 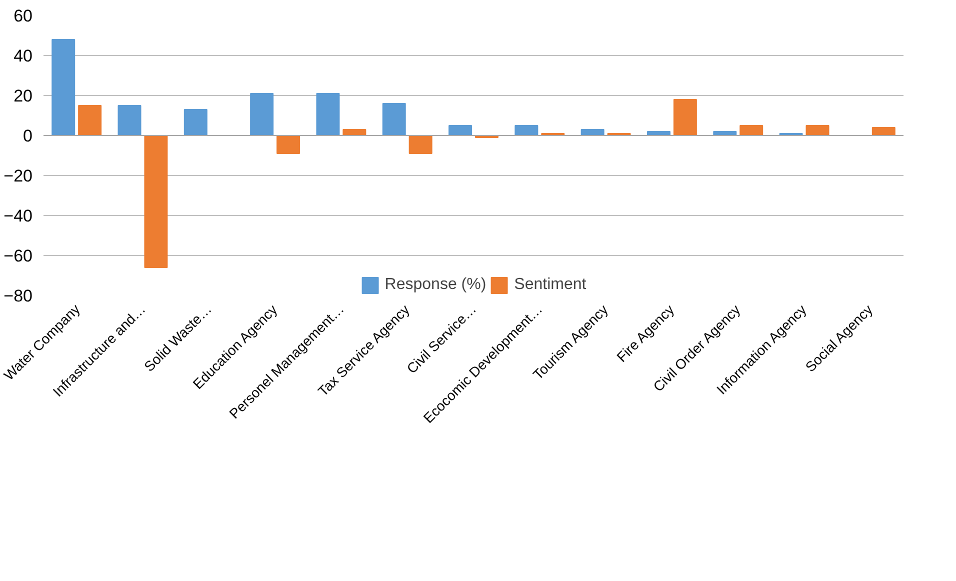 I want to click on legend-label: Sentiment, so click(x=550, y=285).